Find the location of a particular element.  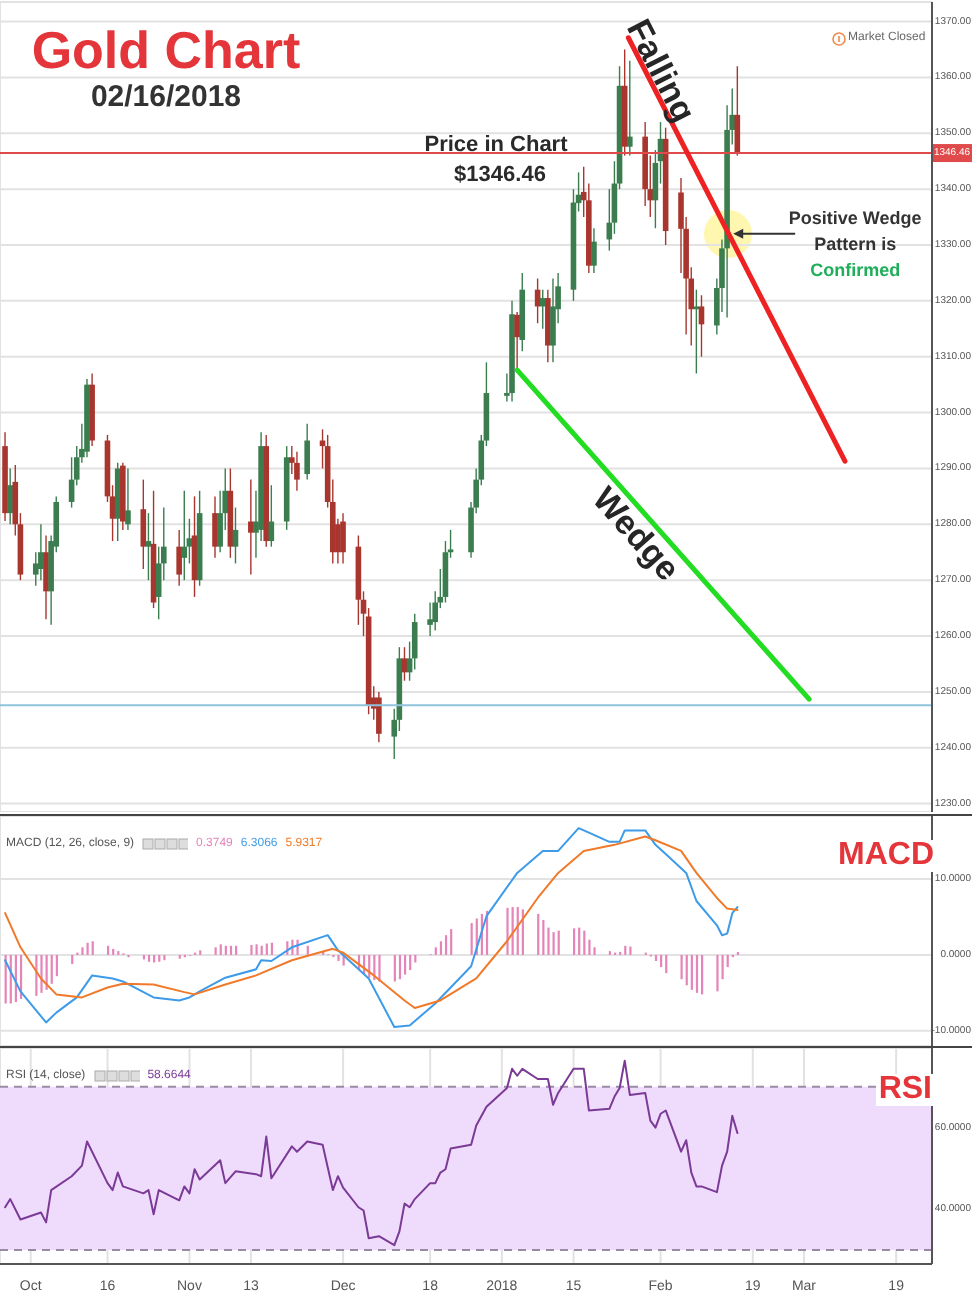

annotation: $1346.46 is located at coordinates (500, 175).